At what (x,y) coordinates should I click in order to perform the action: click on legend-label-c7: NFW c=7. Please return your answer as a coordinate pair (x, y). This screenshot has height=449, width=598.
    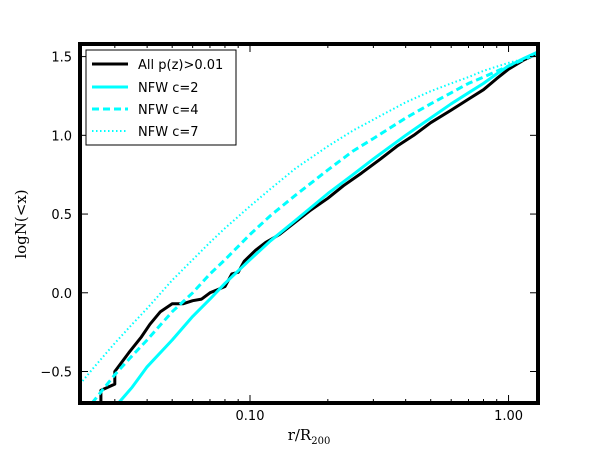
    Looking at the image, I should click on (168, 132).